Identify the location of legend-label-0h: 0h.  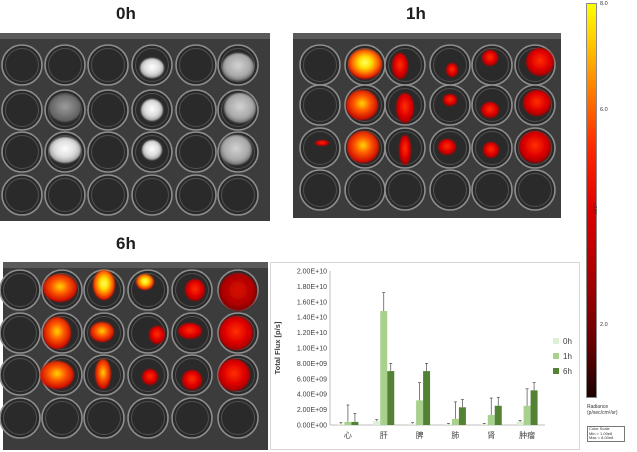
(567, 341).